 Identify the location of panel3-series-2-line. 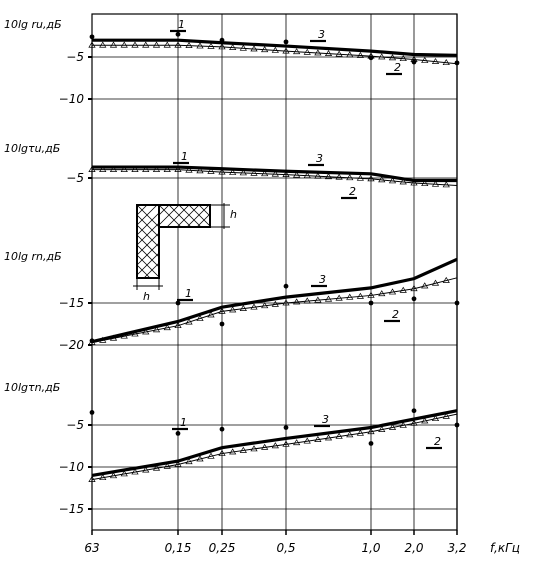
(274, 310).